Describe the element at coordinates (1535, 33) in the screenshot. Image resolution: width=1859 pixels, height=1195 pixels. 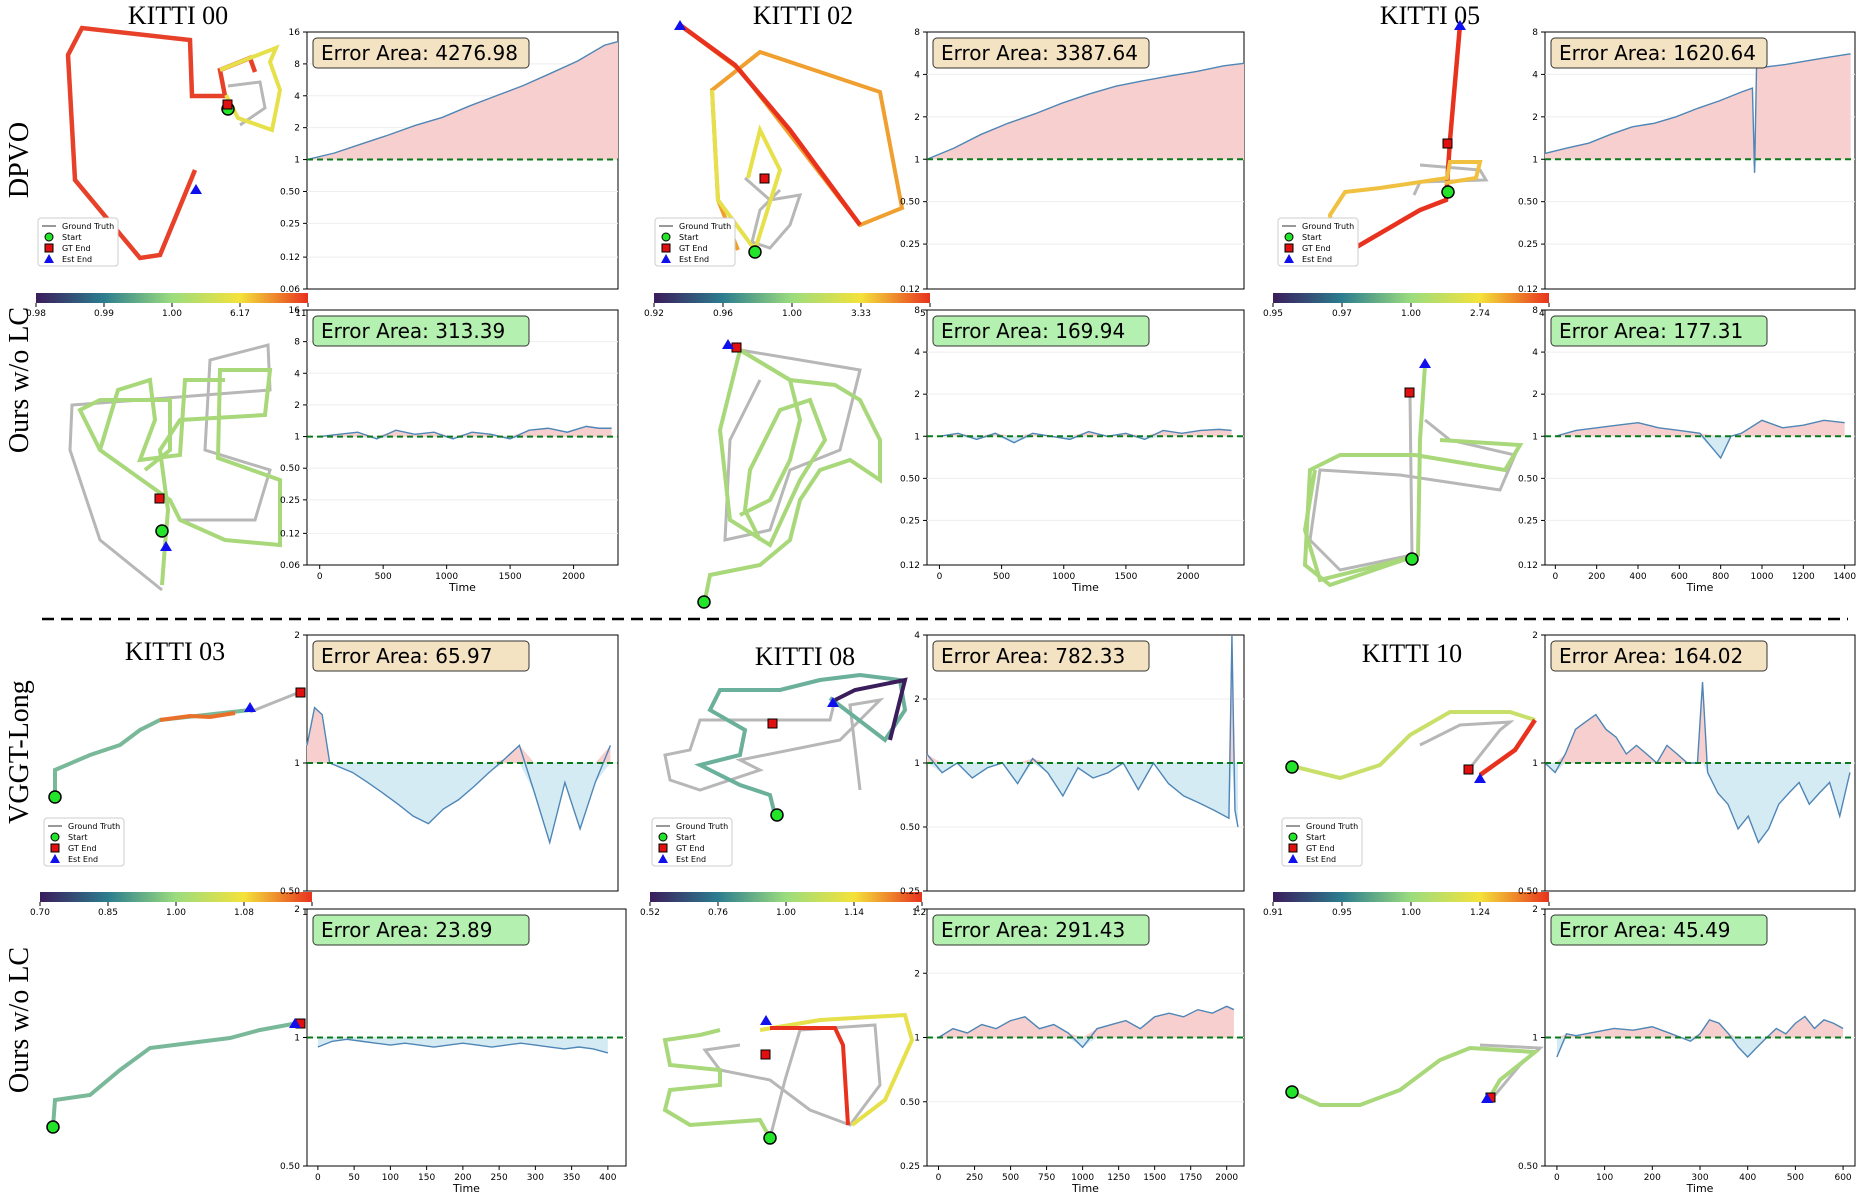
I see `y-tick-label: 8` at that location.